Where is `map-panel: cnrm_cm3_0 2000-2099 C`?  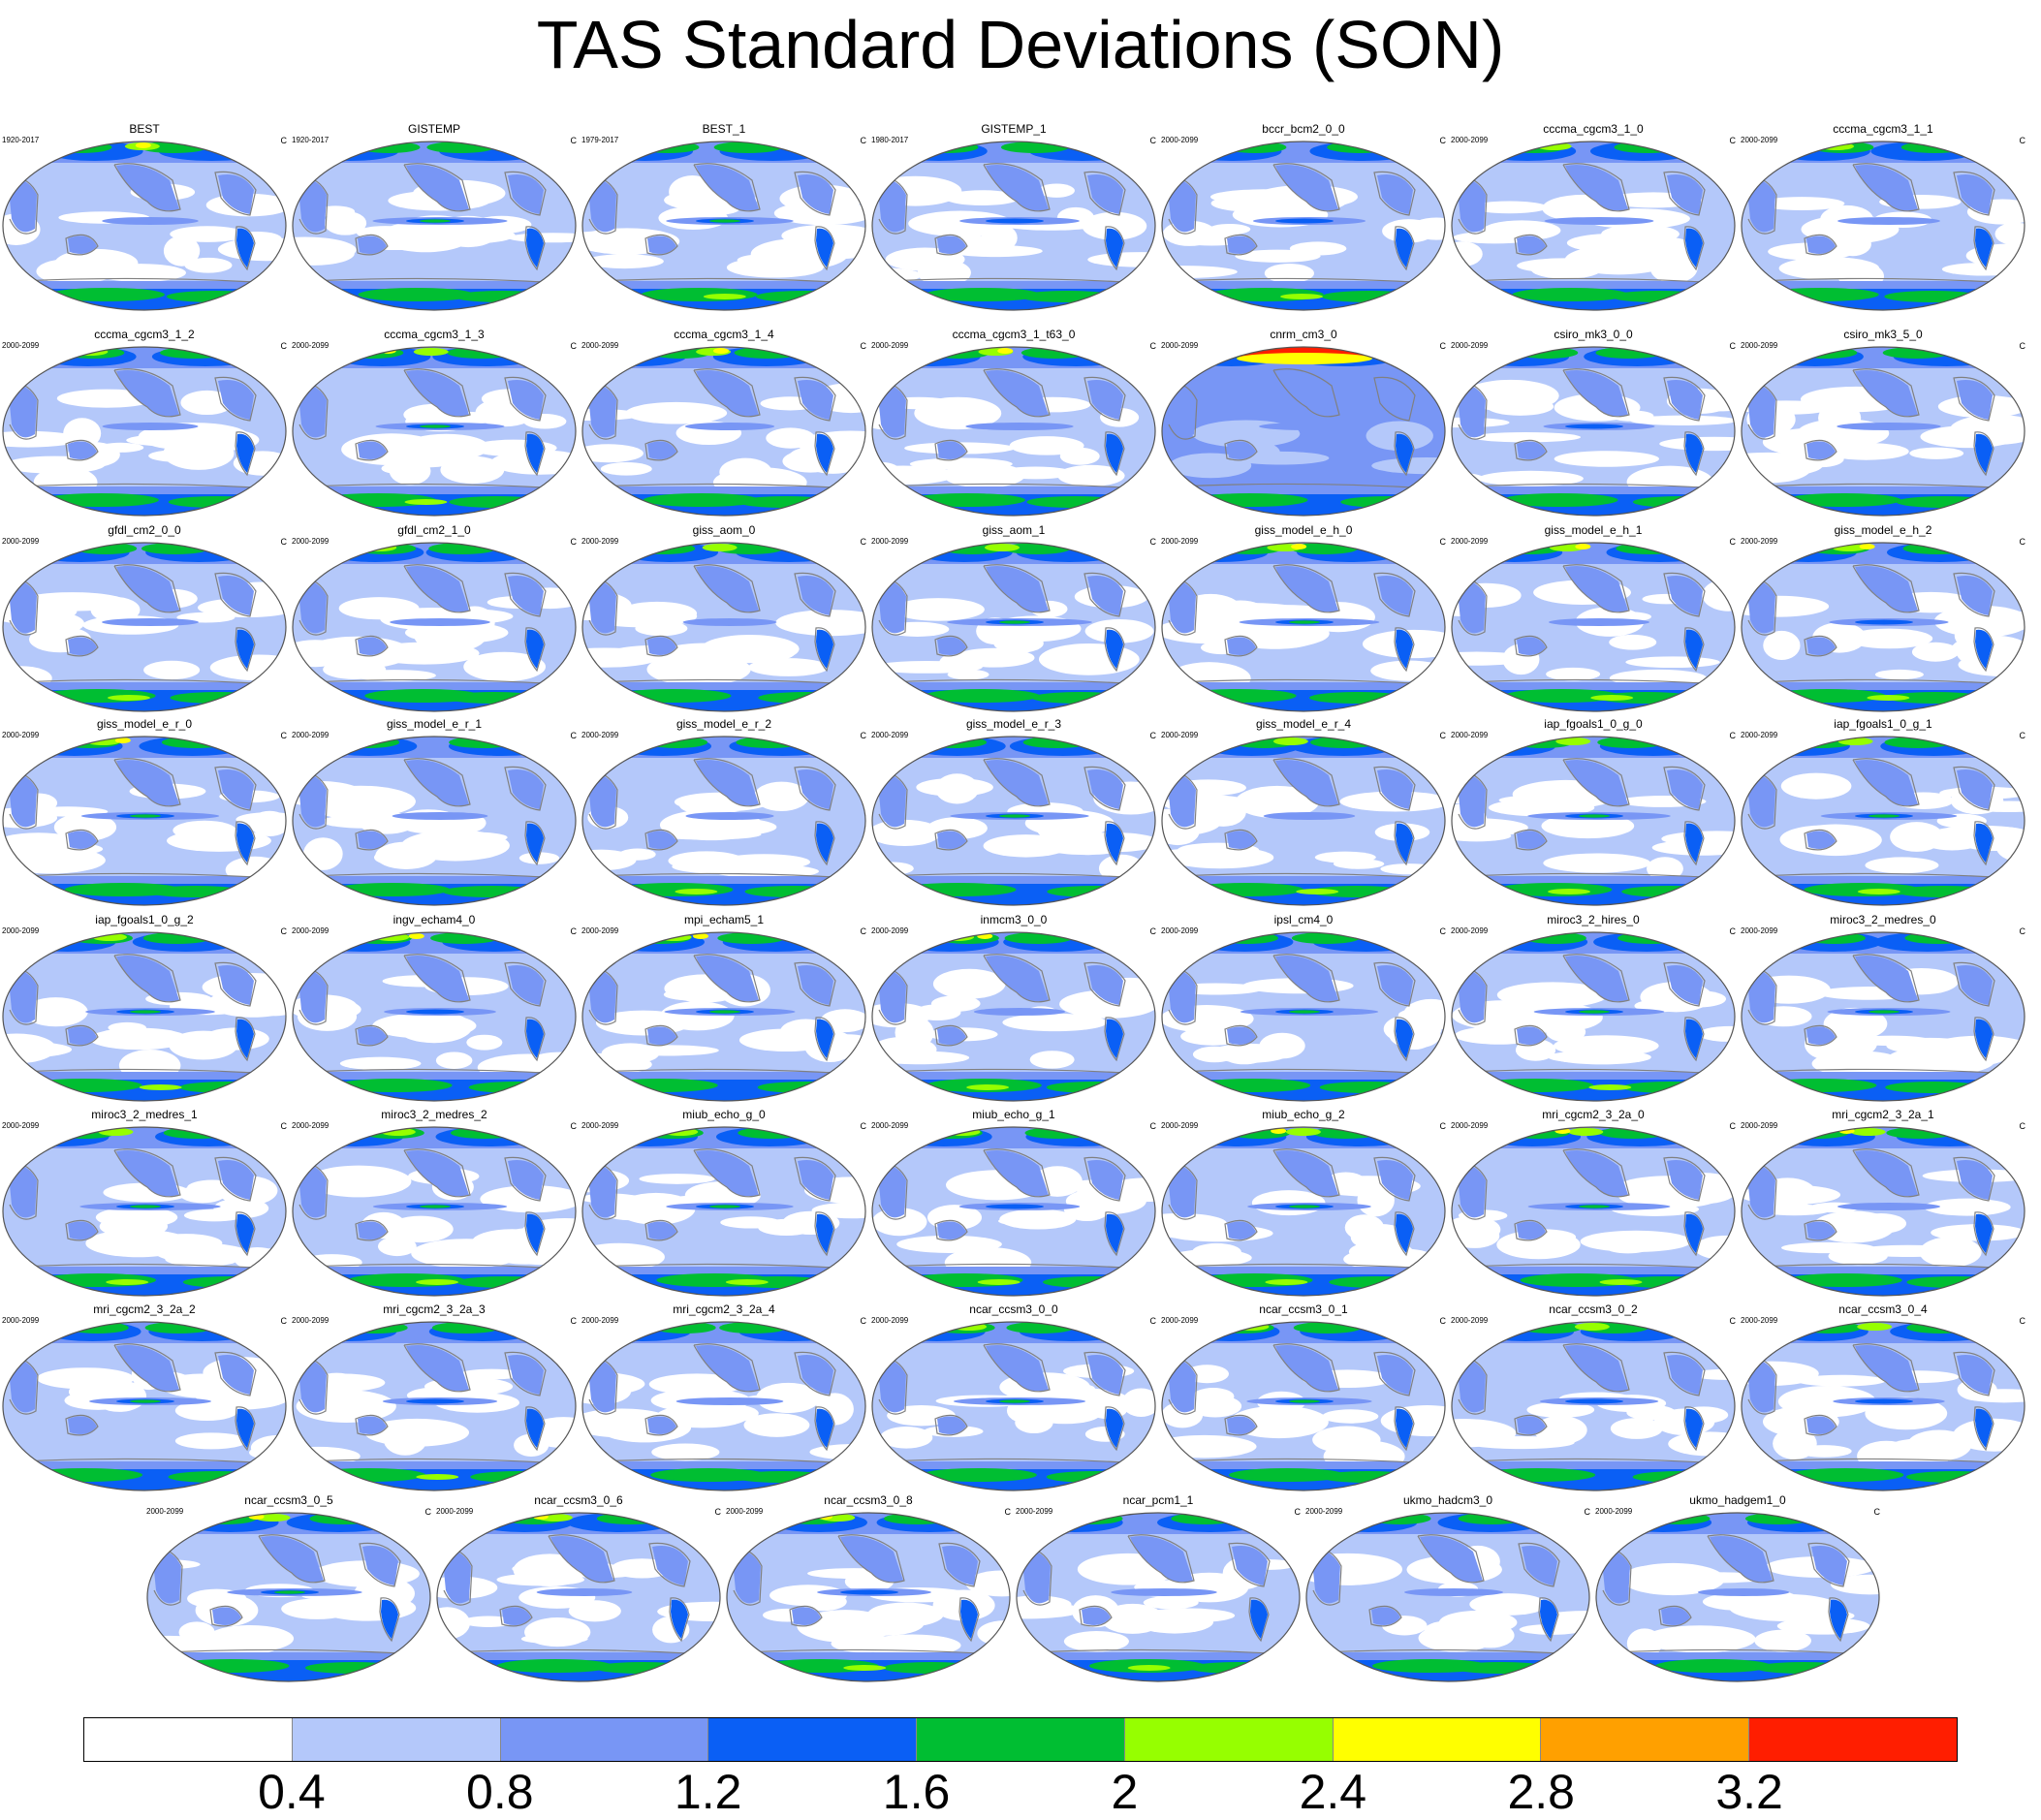
map-panel: cnrm_cm3_0 2000-2099 C is located at coordinates (1303, 423).